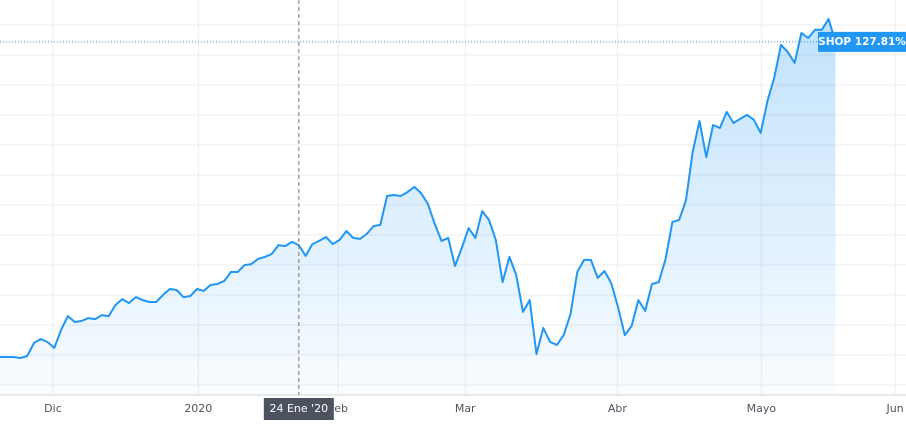 The height and width of the screenshot is (430, 906). What do you see at coordinates (618, 408) in the screenshot?
I see `x-tick-label: Abr` at bounding box center [618, 408].